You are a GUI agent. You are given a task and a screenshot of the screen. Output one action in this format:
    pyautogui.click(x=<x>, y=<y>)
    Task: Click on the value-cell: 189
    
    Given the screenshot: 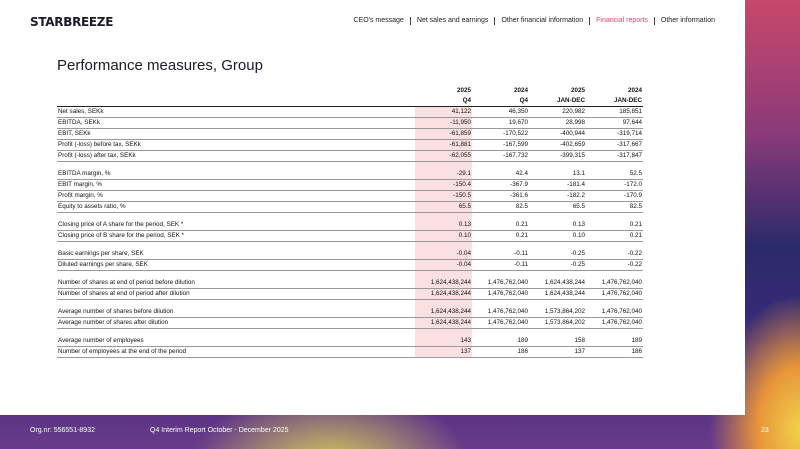 What is the action you would take?
    pyautogui.click(x=500, y=341)
    